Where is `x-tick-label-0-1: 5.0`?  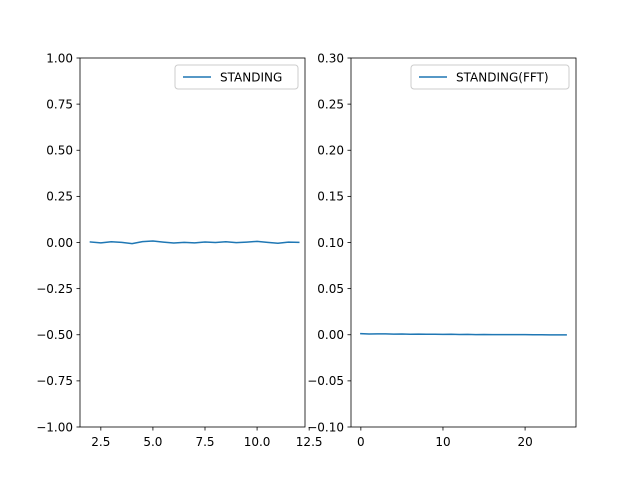
x-tick-label-0-1: 5.0 is located at coordinates (152, 442).